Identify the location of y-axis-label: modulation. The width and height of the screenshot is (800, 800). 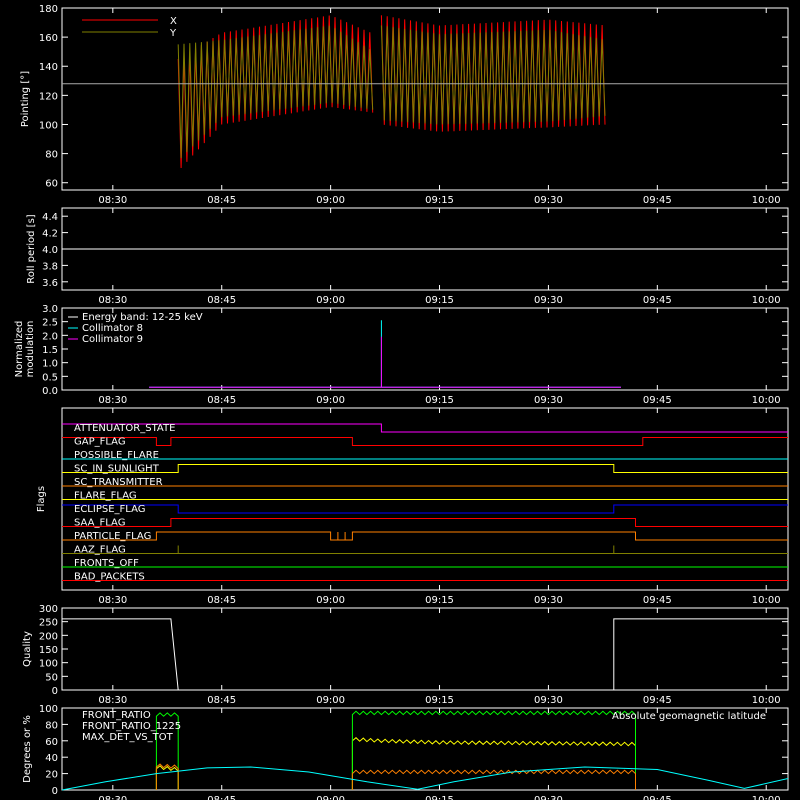
(30, 349).